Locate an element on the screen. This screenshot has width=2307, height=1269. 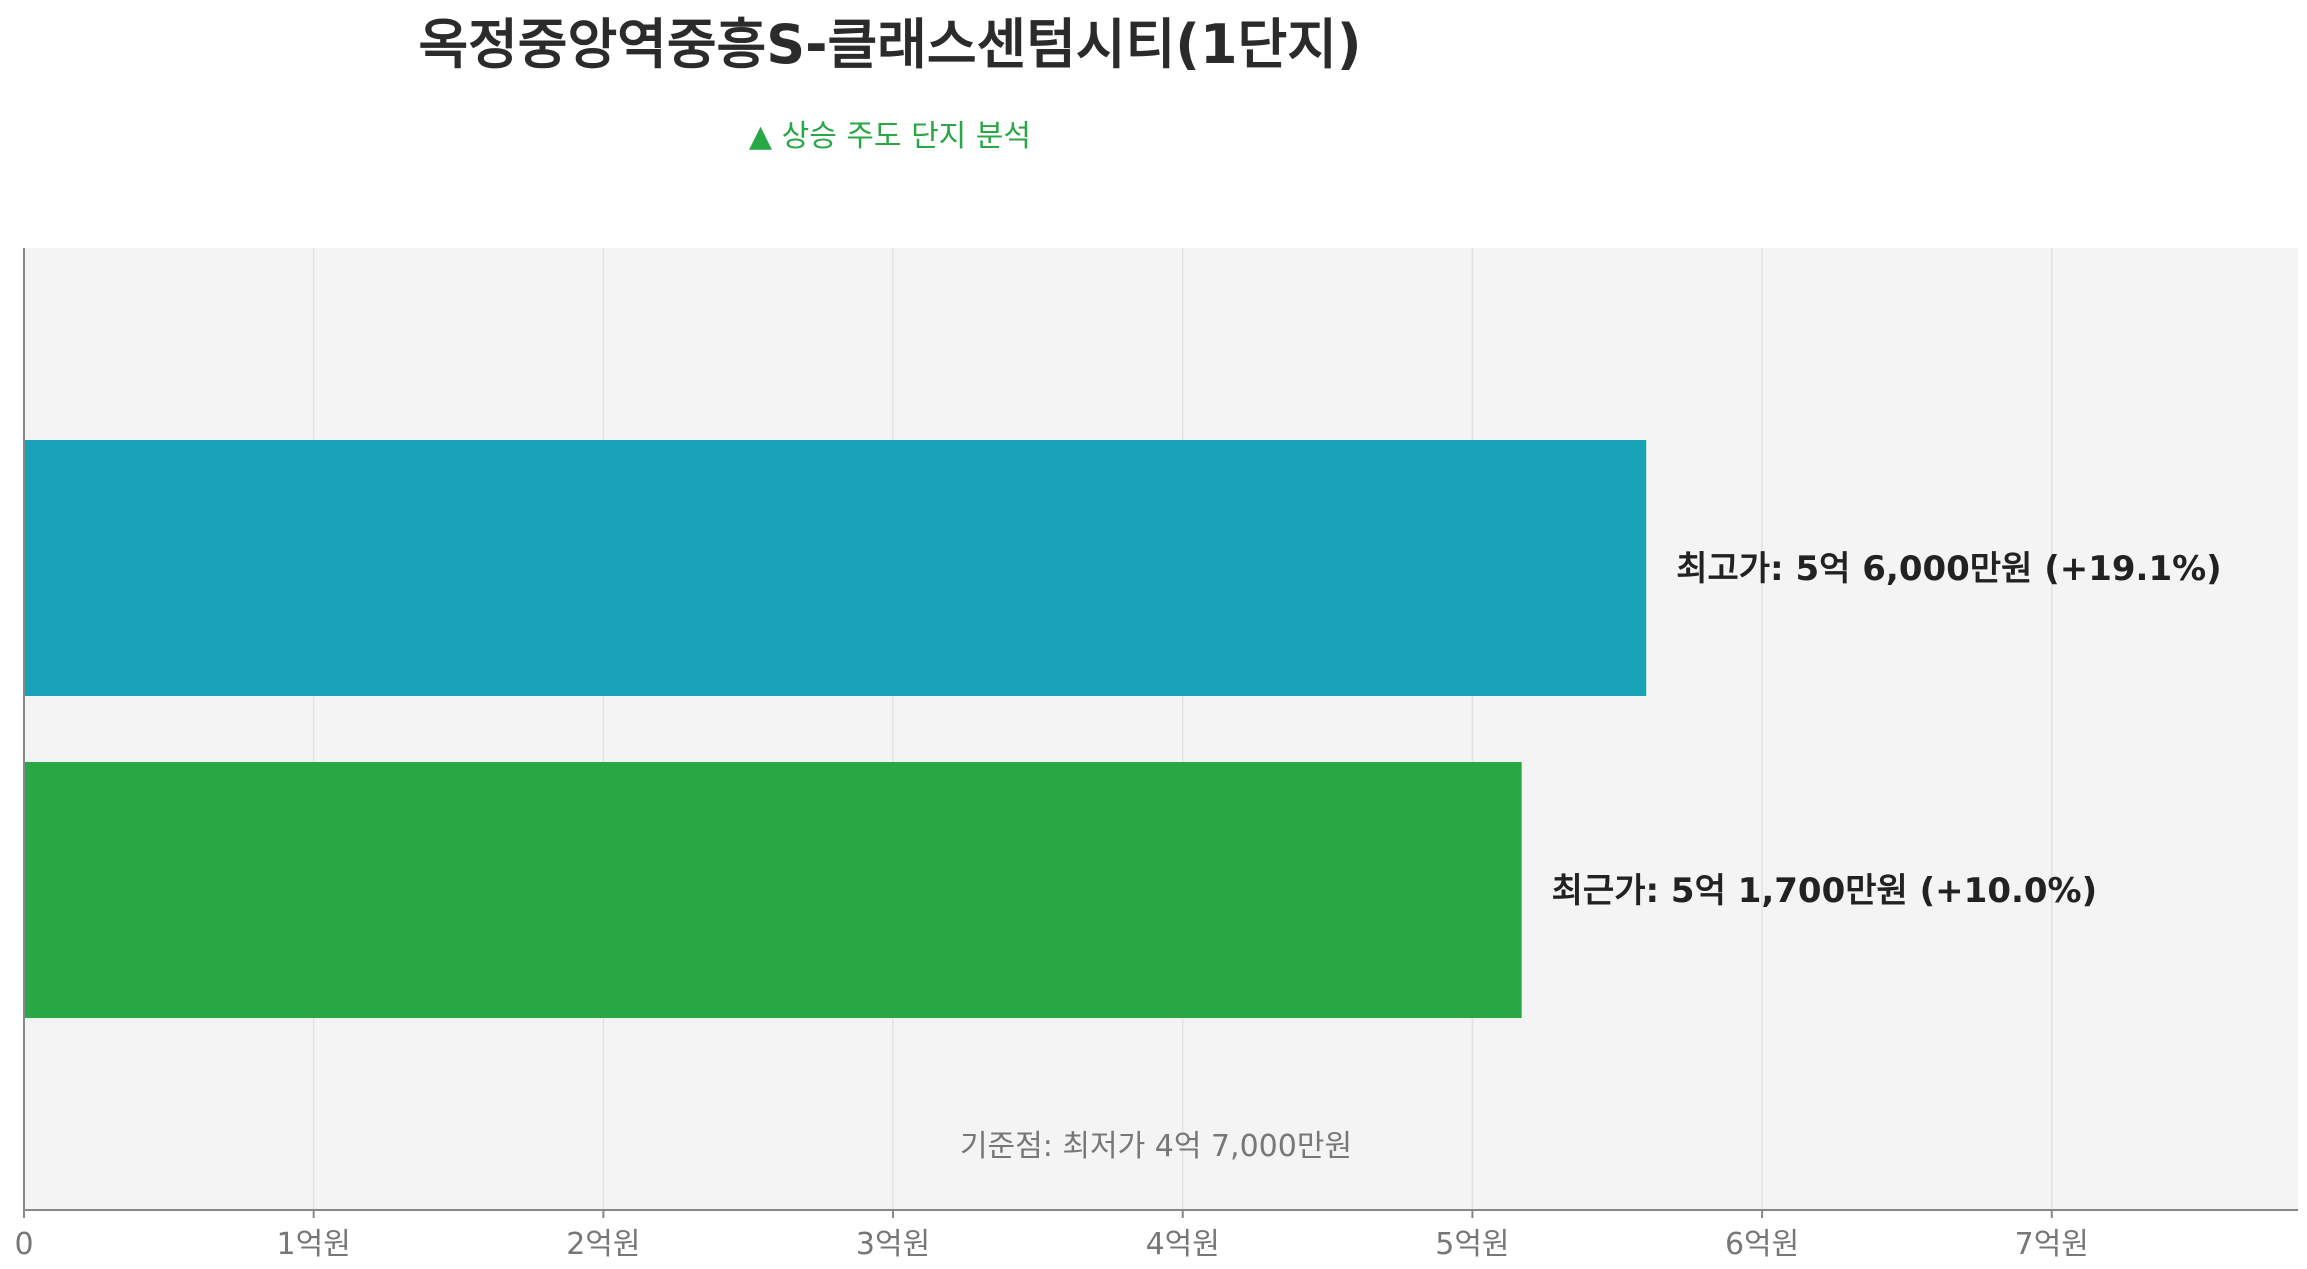
chart-title: 옥정중앙역중흥S-클래스센텀시티(1단지) is located at coordinates (890, 44).